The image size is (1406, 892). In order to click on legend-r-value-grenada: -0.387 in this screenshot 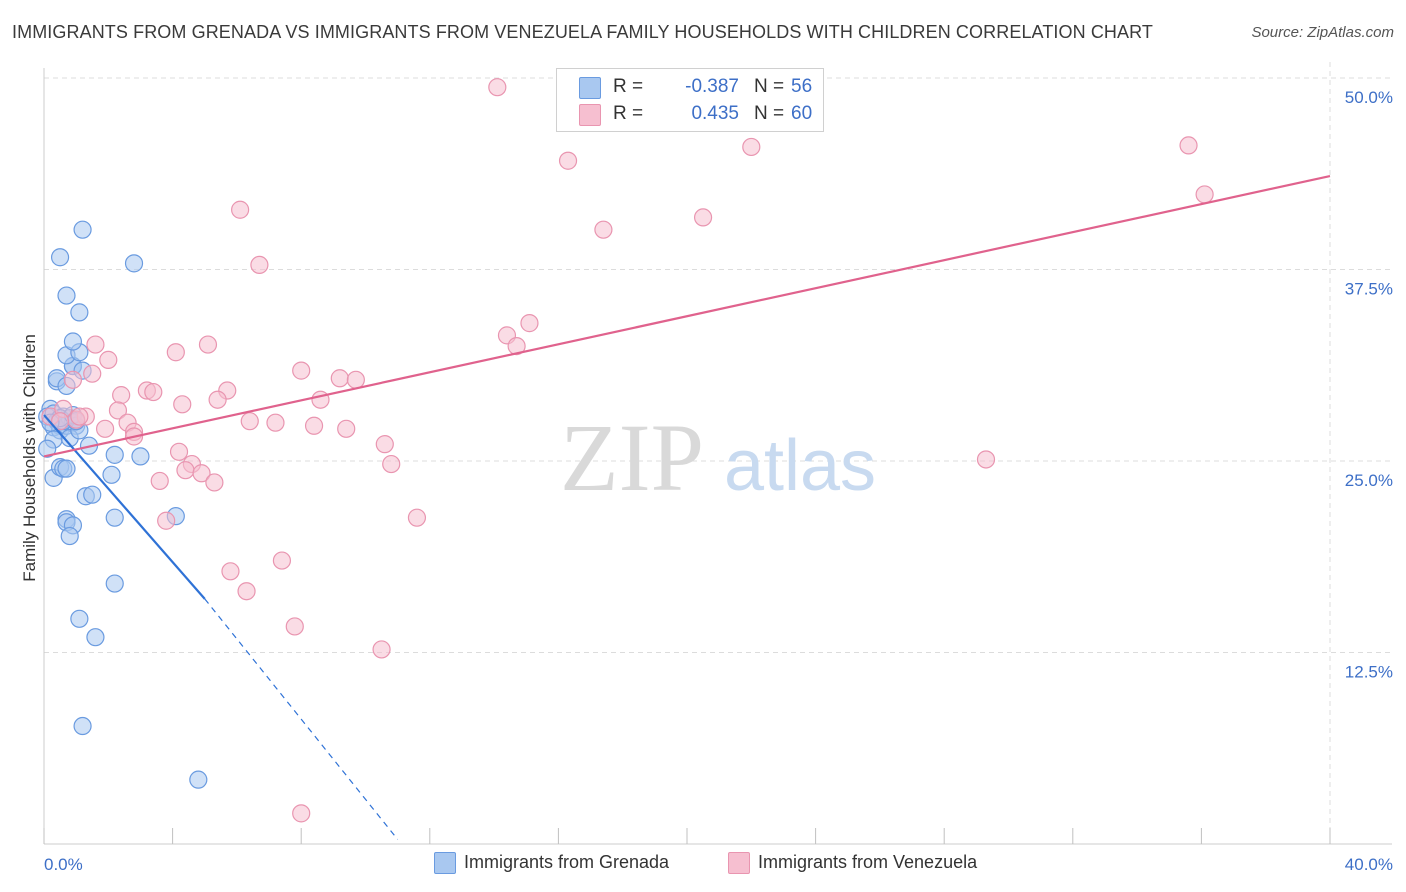, I will do `click(712, 86)`.